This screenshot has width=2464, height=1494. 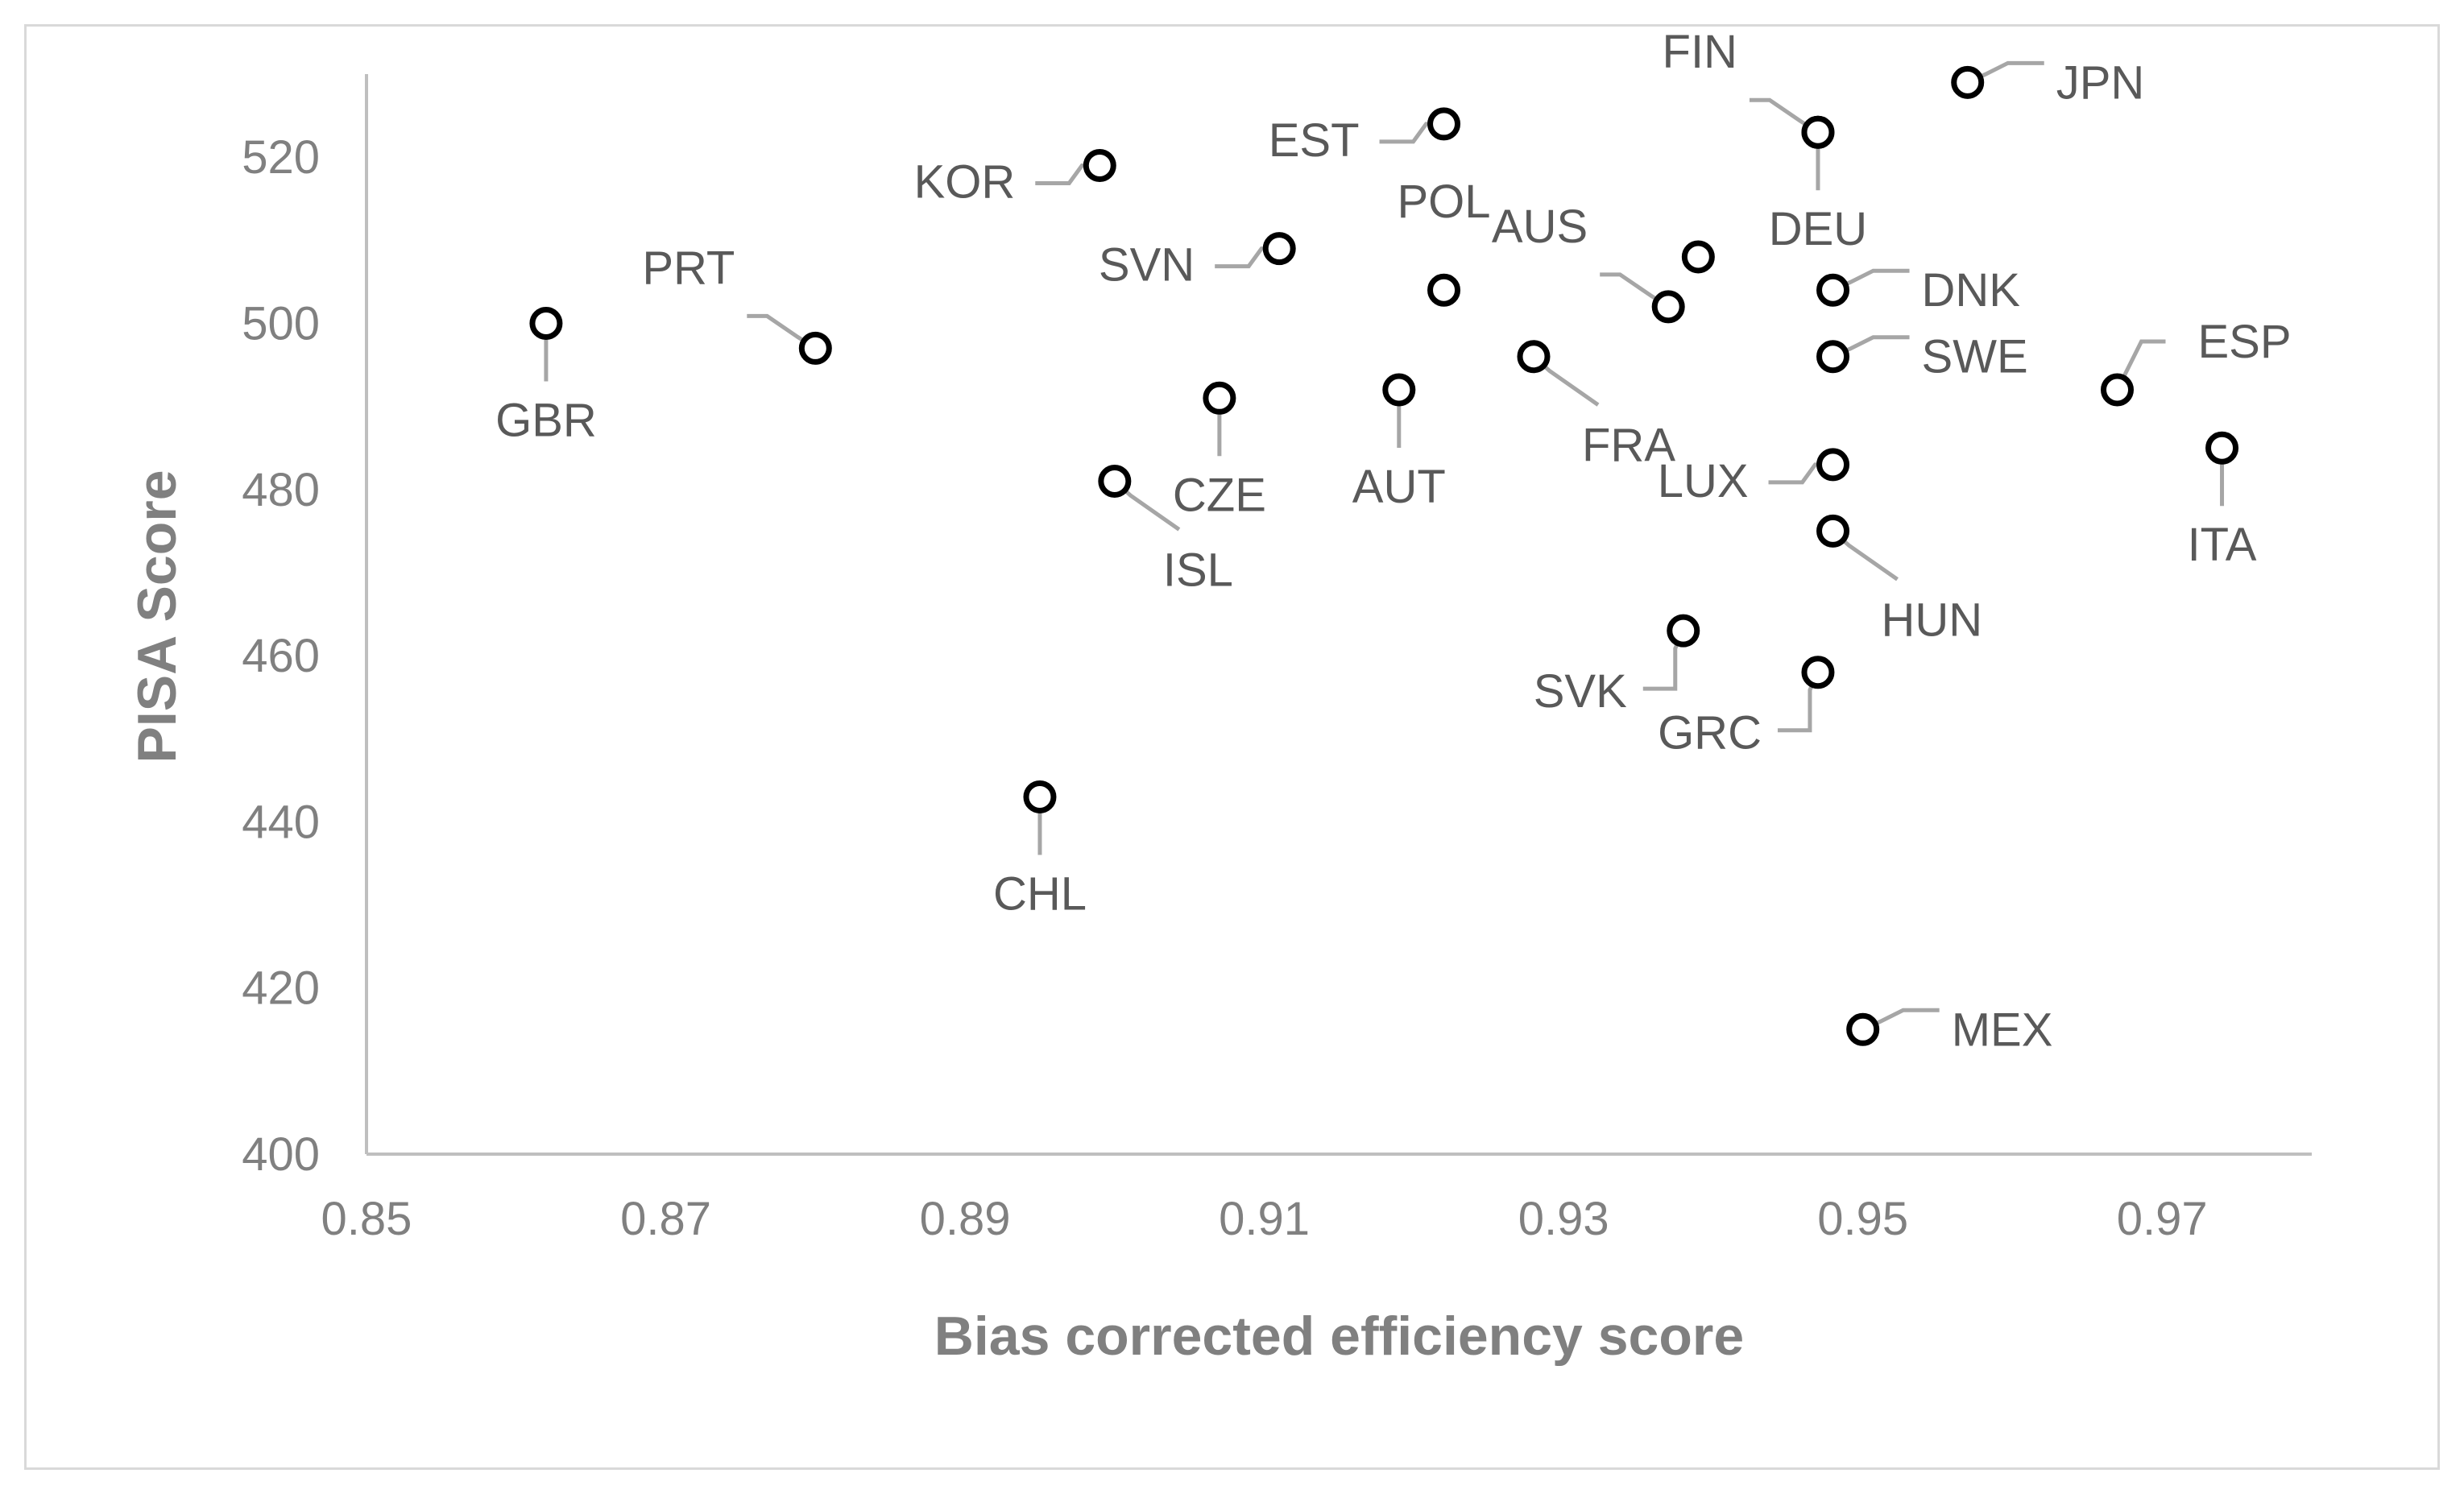 I want to click on y-tick-label: 460, so click(x=281, y=656).